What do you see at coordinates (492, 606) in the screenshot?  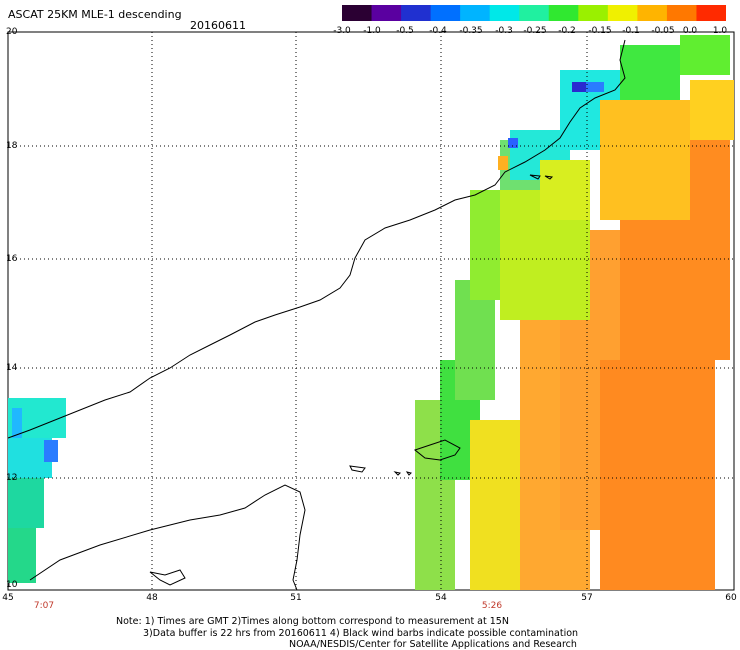 I see `pass-time-label: 5:26` at bounding box center [492, 606].